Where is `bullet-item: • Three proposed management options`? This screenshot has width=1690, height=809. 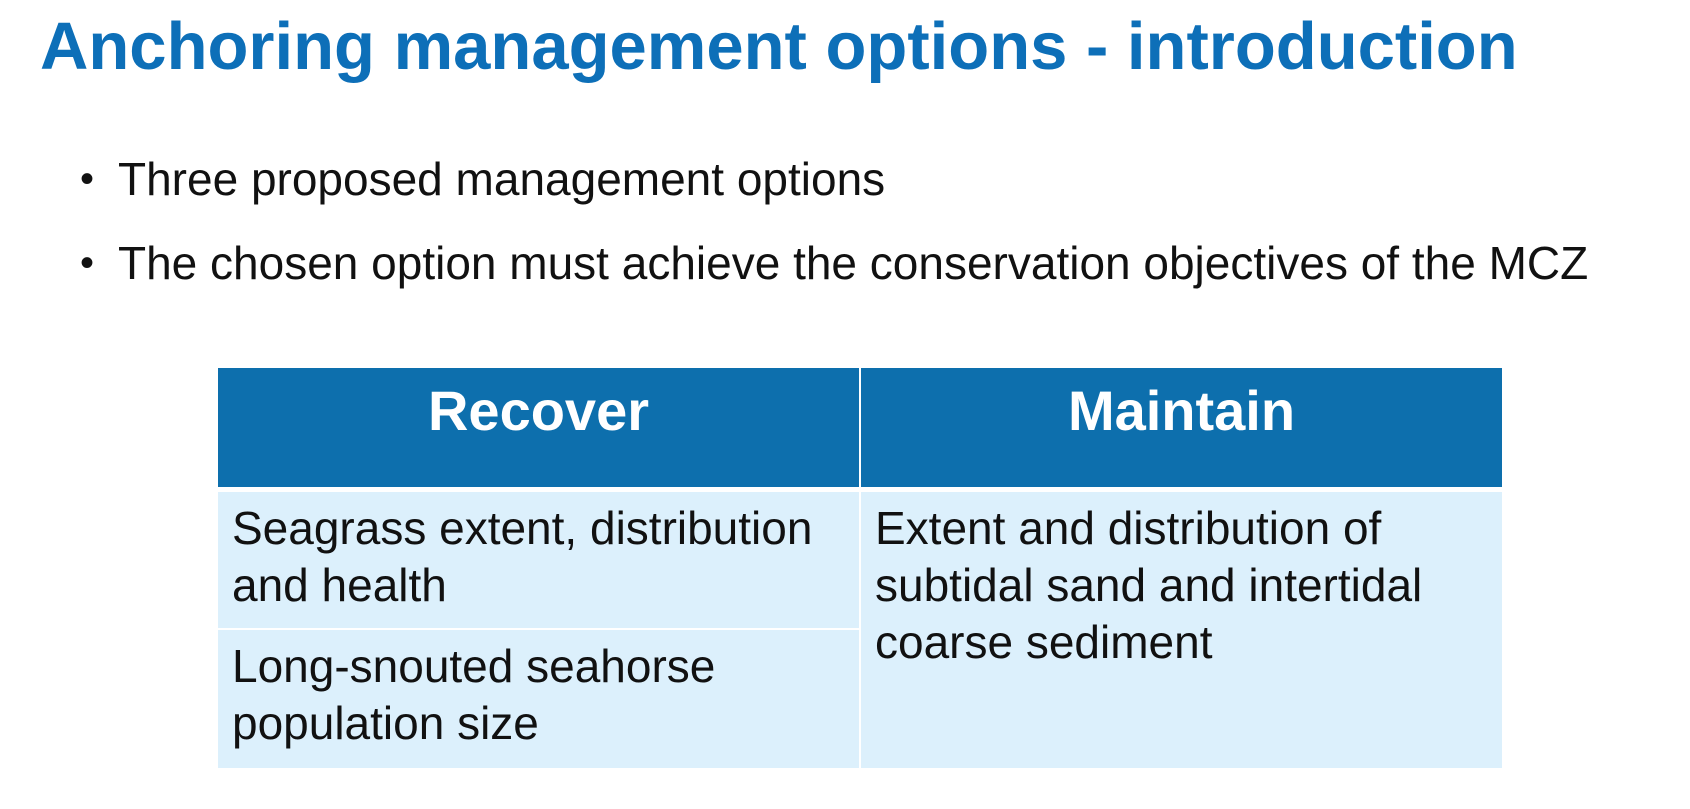 bullet-item: • Three proposed management options is located at coordinates (834, 179).